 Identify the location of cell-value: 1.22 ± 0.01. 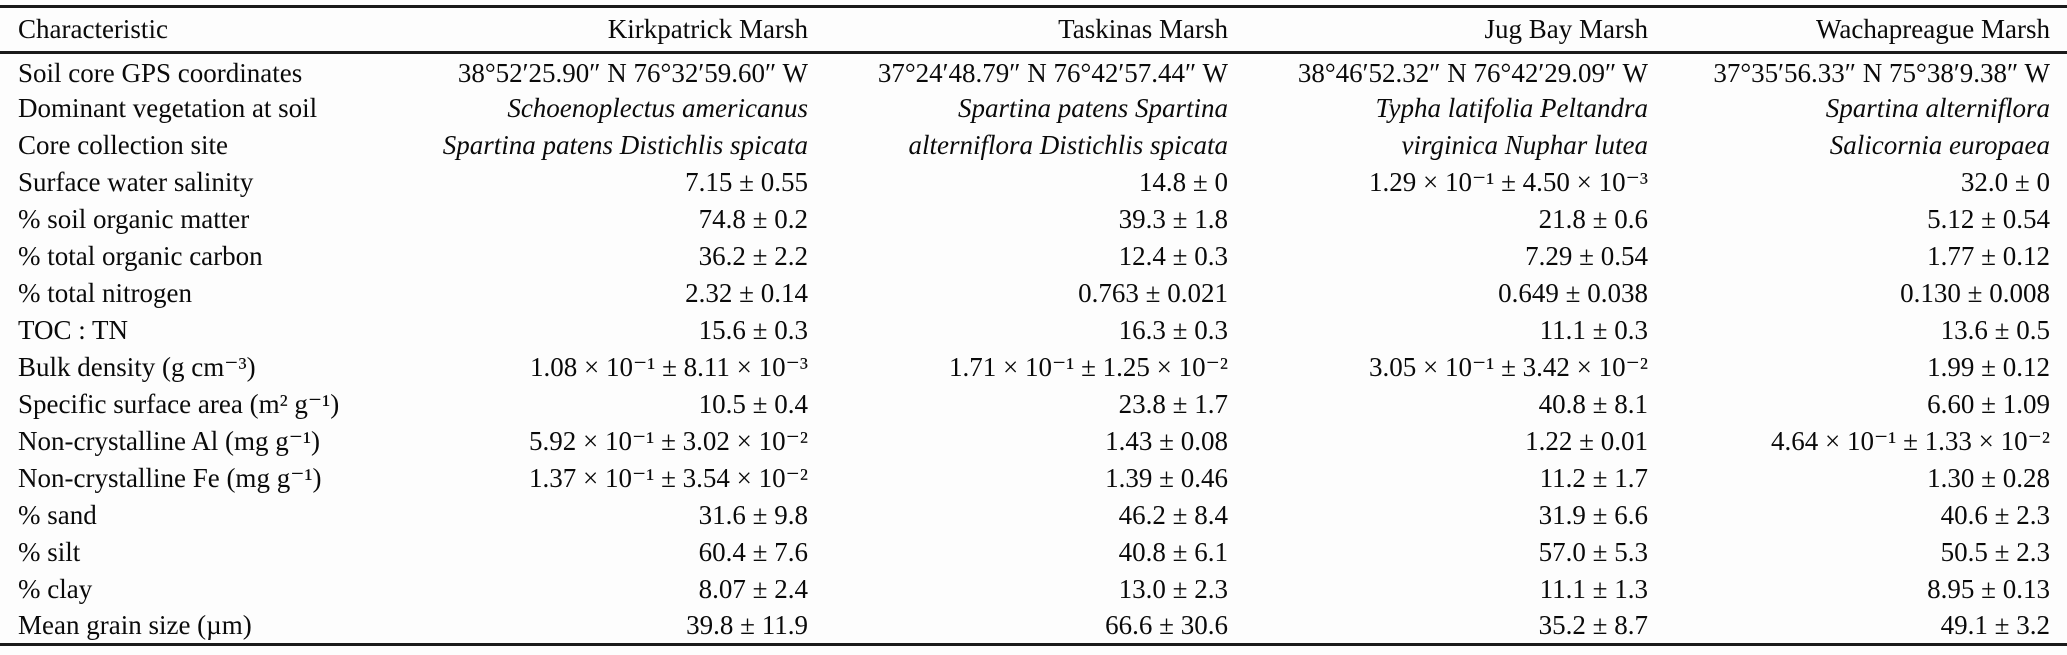
(1586, 440).